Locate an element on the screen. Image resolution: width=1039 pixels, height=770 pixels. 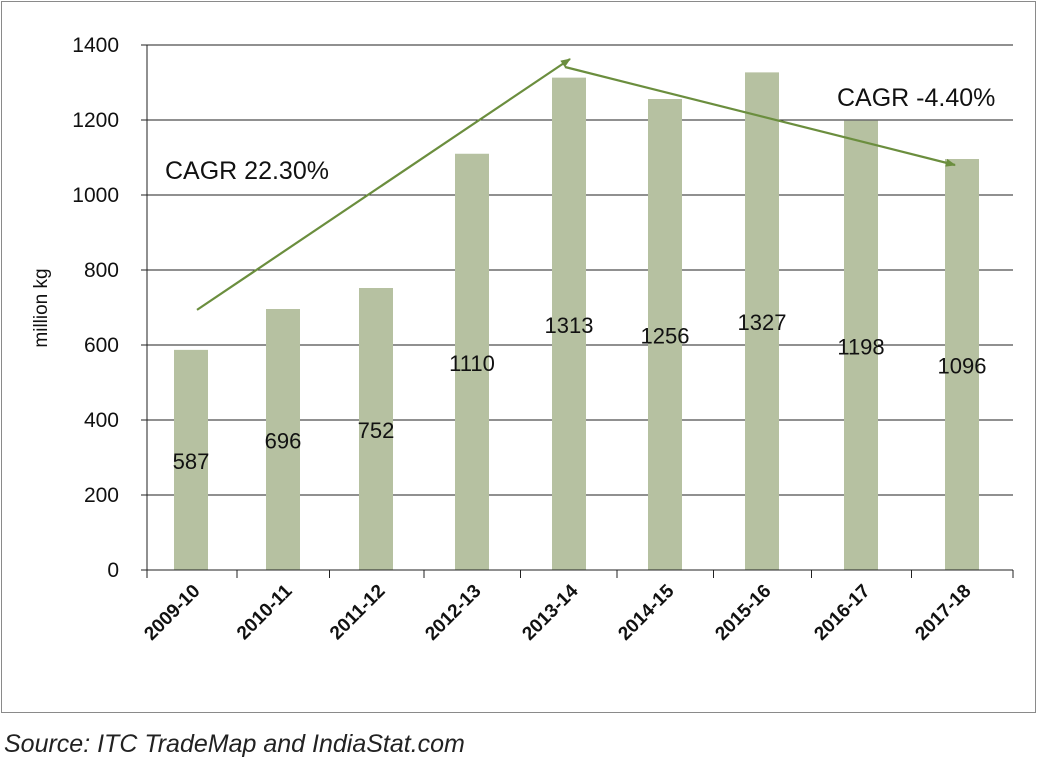
data-label: 1110 is located at coordinates (472, 363).